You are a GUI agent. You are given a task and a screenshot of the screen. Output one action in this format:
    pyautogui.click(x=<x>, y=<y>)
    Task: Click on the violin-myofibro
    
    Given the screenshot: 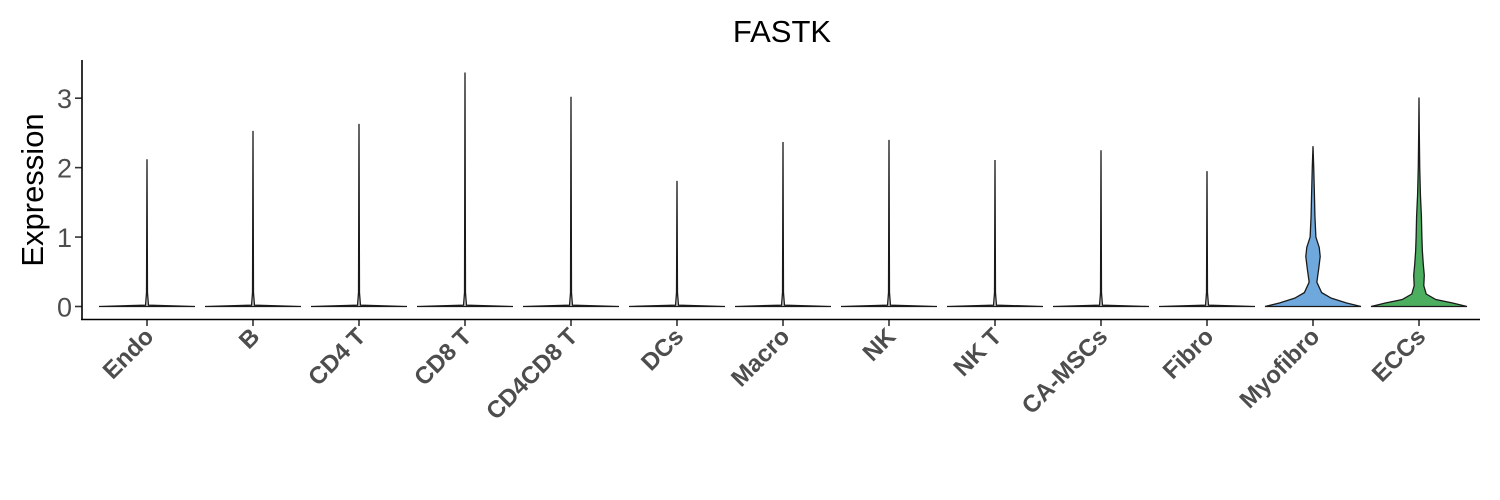 What is the action you would take?
    pyautogui.click(x=1313, y=227)
    